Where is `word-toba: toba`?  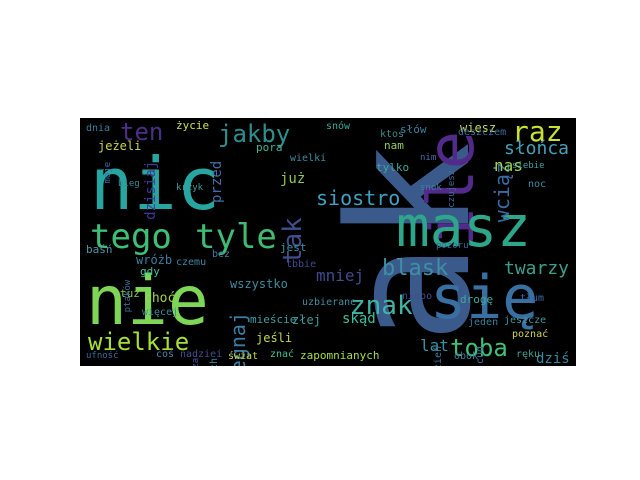
word-toba: toba is located at coordinates (479, 348).